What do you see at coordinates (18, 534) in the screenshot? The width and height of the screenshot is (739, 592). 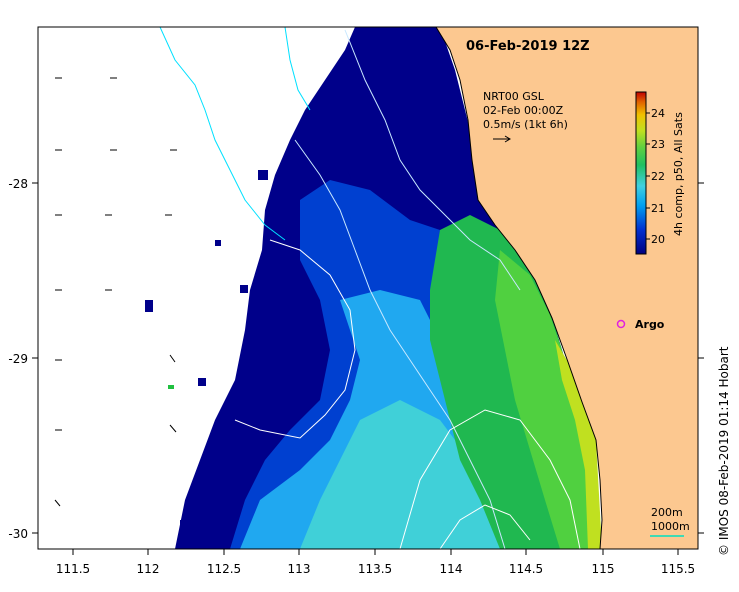 I see `y-tick-label: -30` at bounding box center [18, 534].